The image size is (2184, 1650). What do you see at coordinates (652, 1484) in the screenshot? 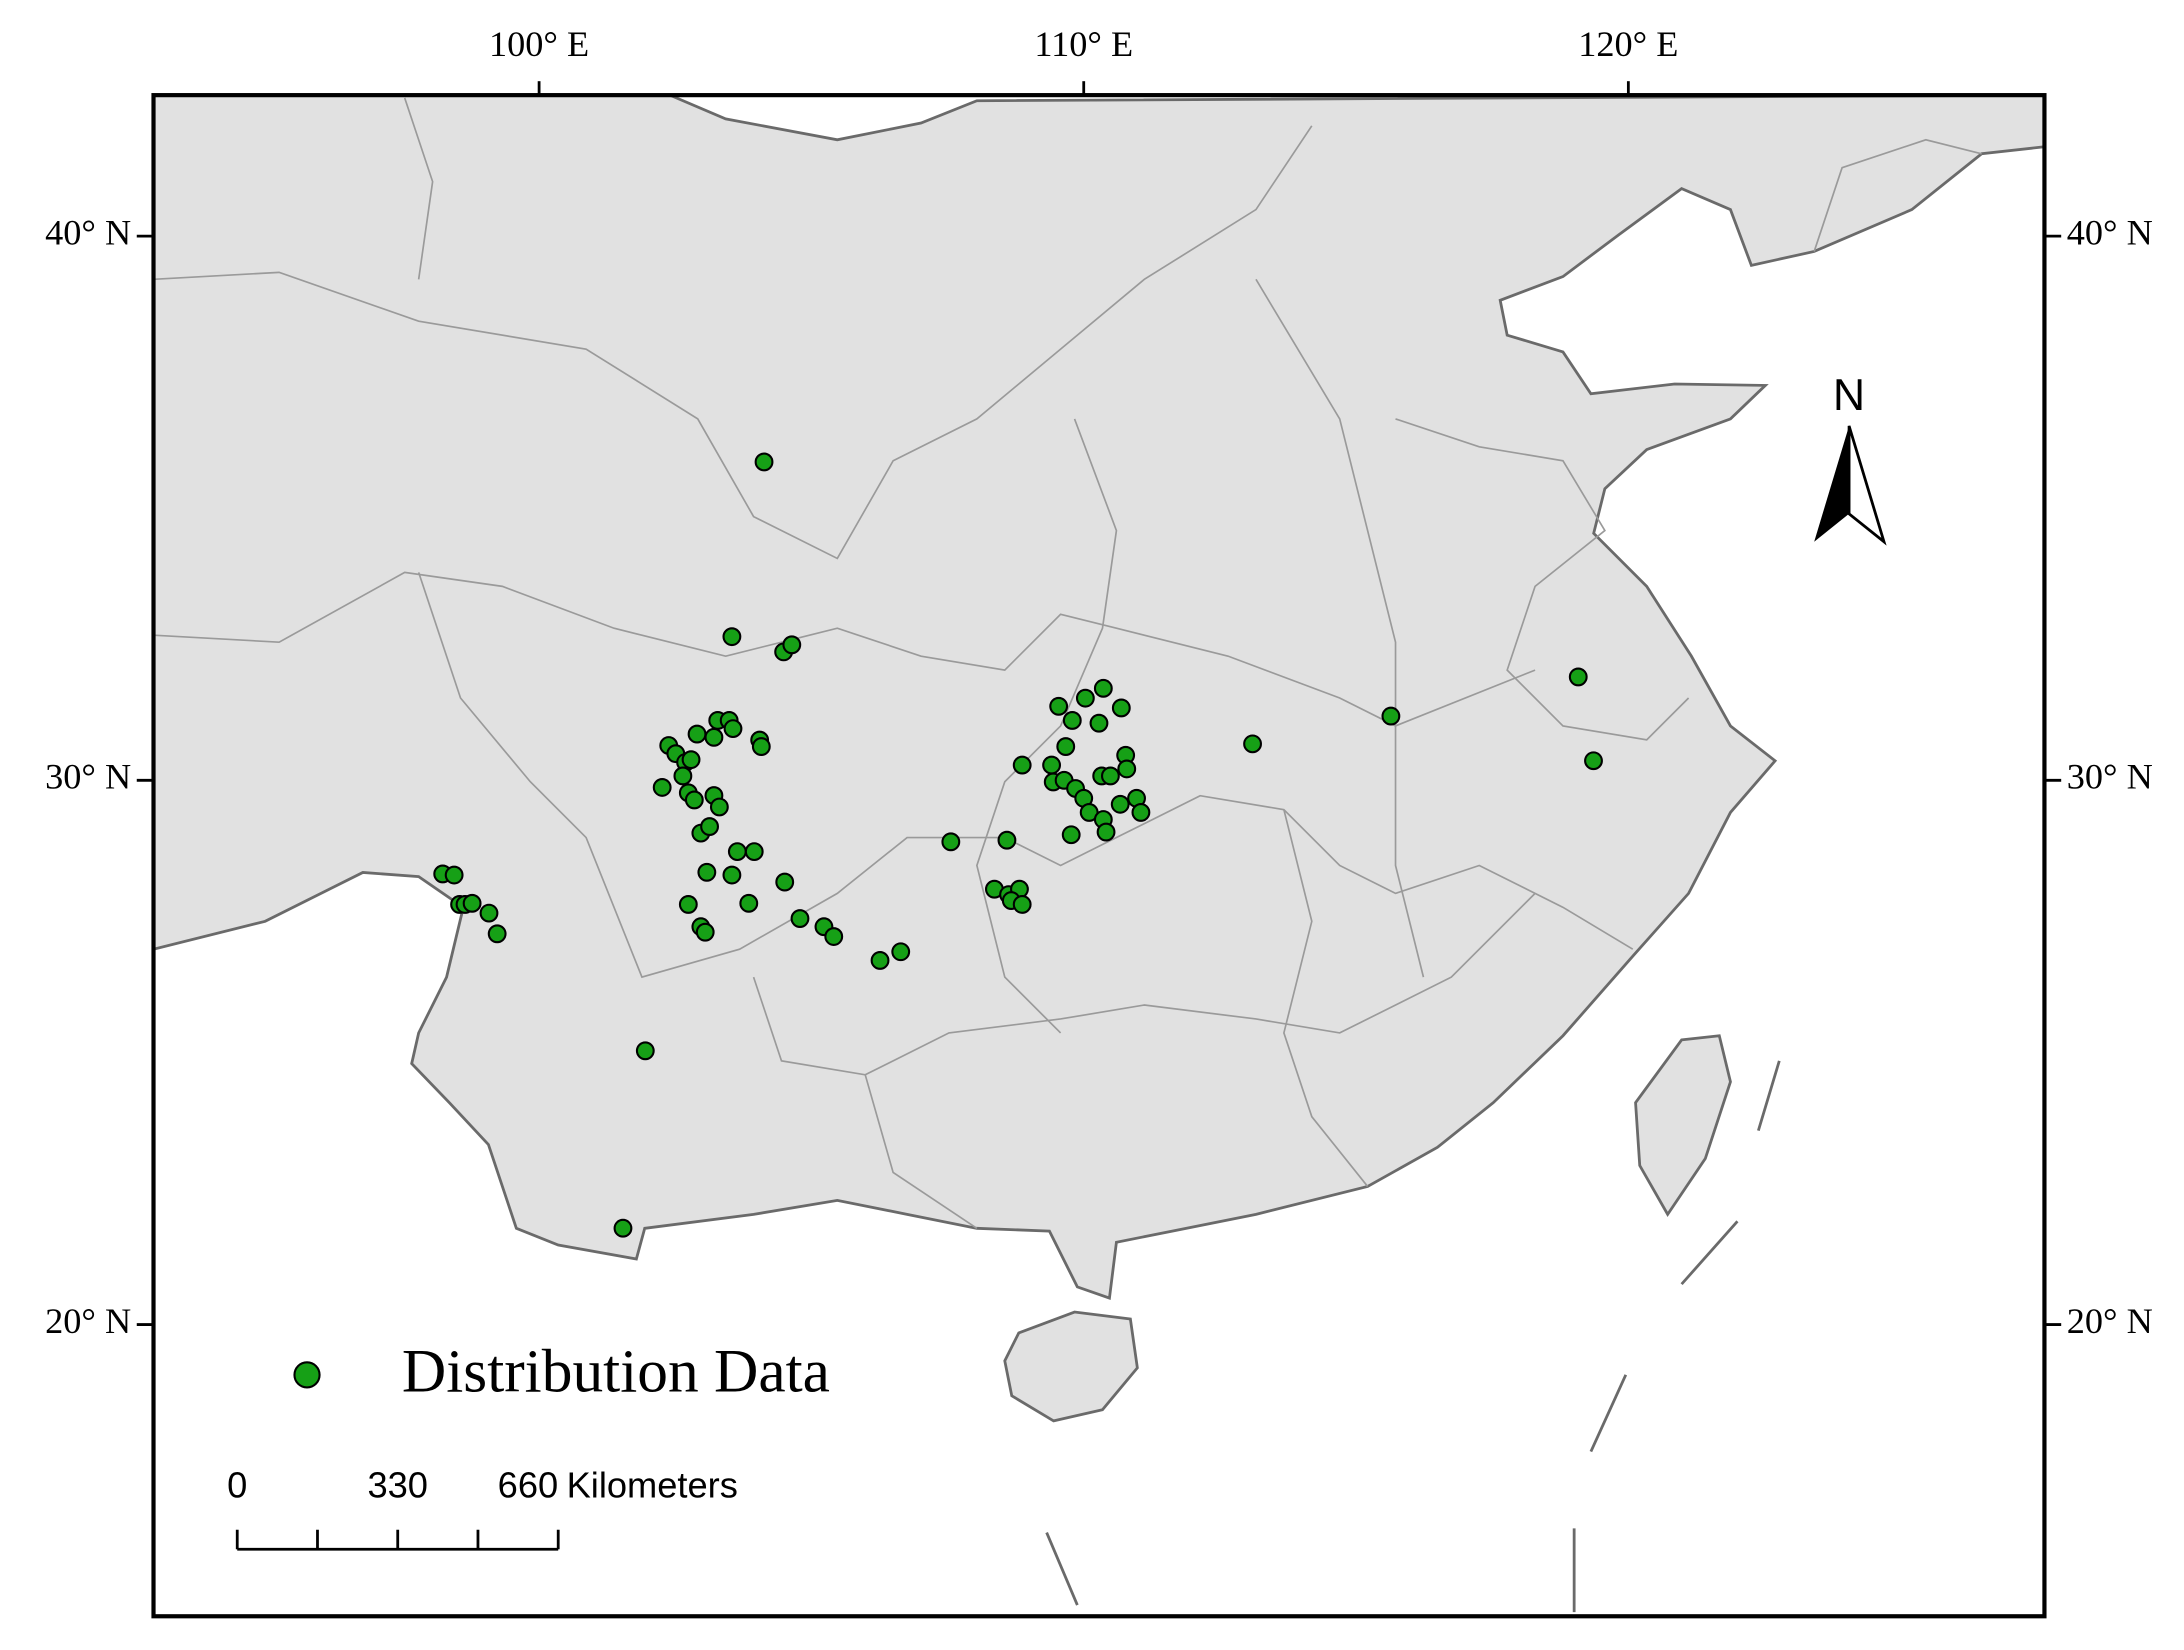
I see `scale-bar-unit: Kilometers` at bounding box center [652, 1484].